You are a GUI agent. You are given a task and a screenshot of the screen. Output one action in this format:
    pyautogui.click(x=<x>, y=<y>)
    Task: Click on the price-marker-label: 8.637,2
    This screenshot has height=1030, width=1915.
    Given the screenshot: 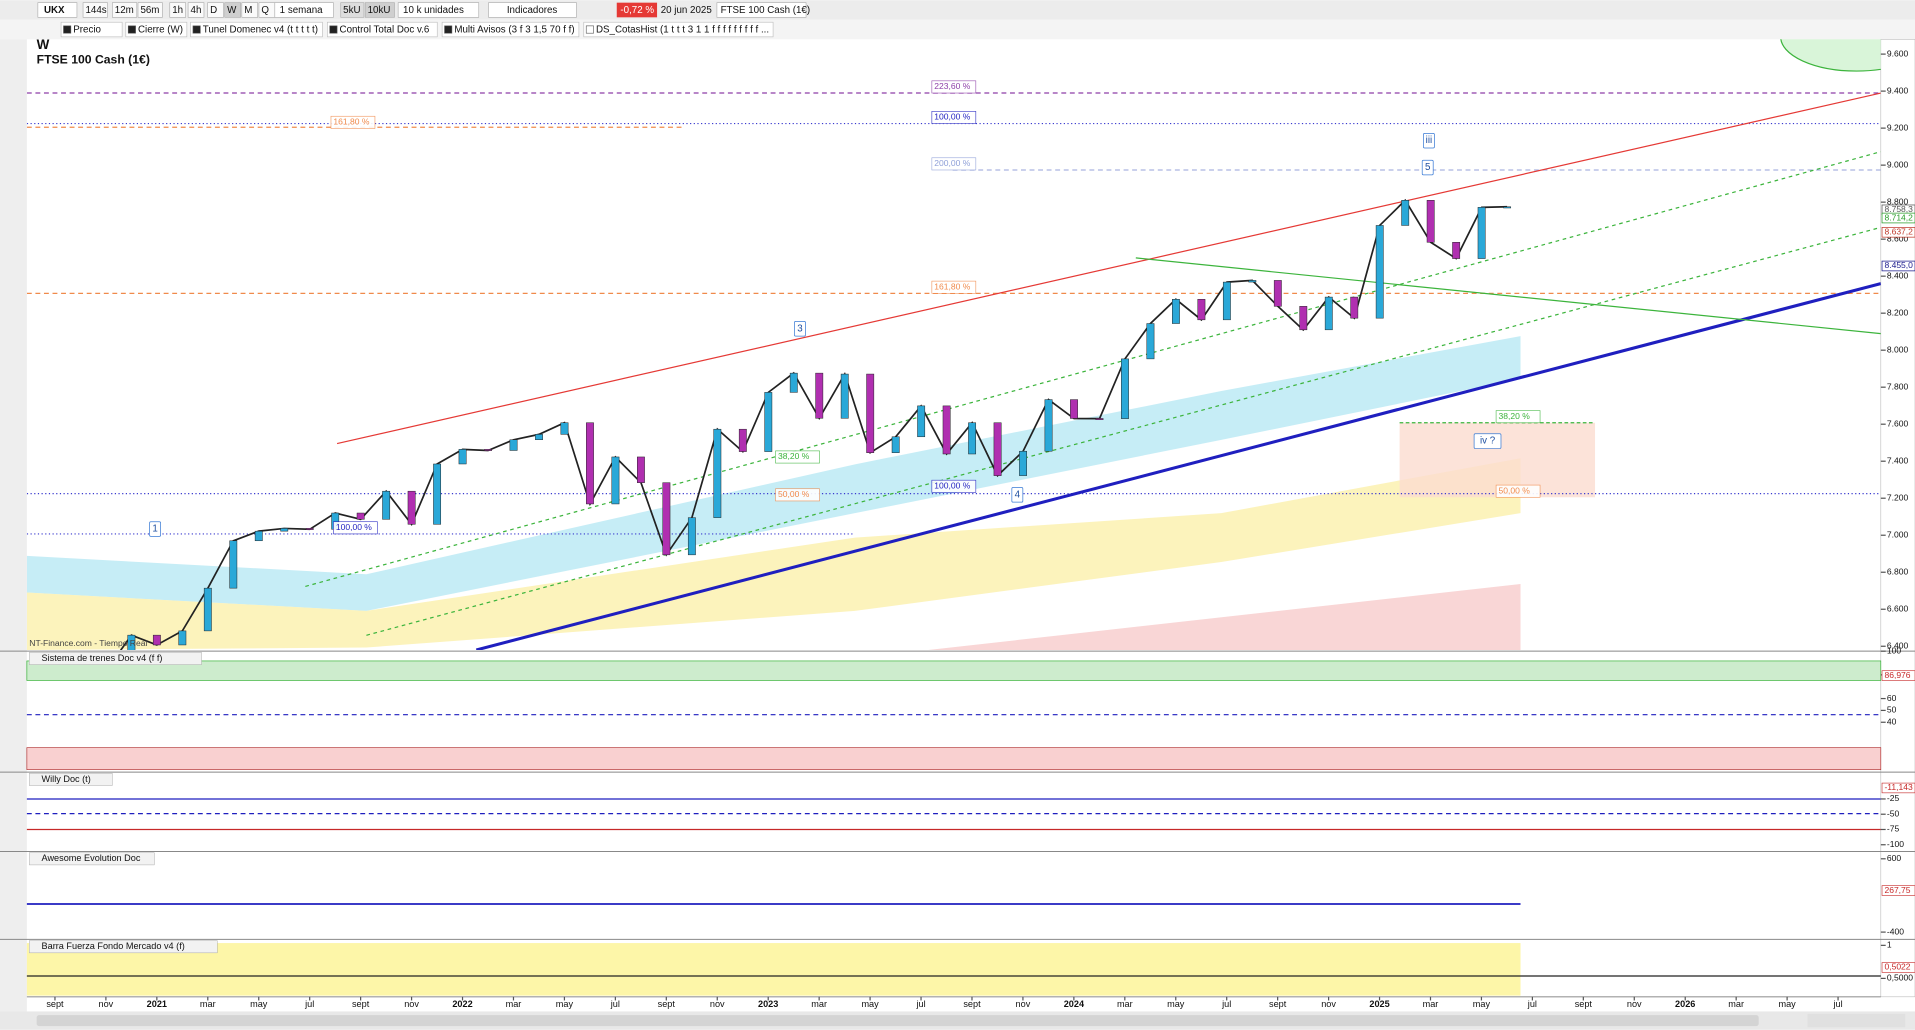 What is the action you would take?
    pyautogui.click(x=1898, y=232)
    